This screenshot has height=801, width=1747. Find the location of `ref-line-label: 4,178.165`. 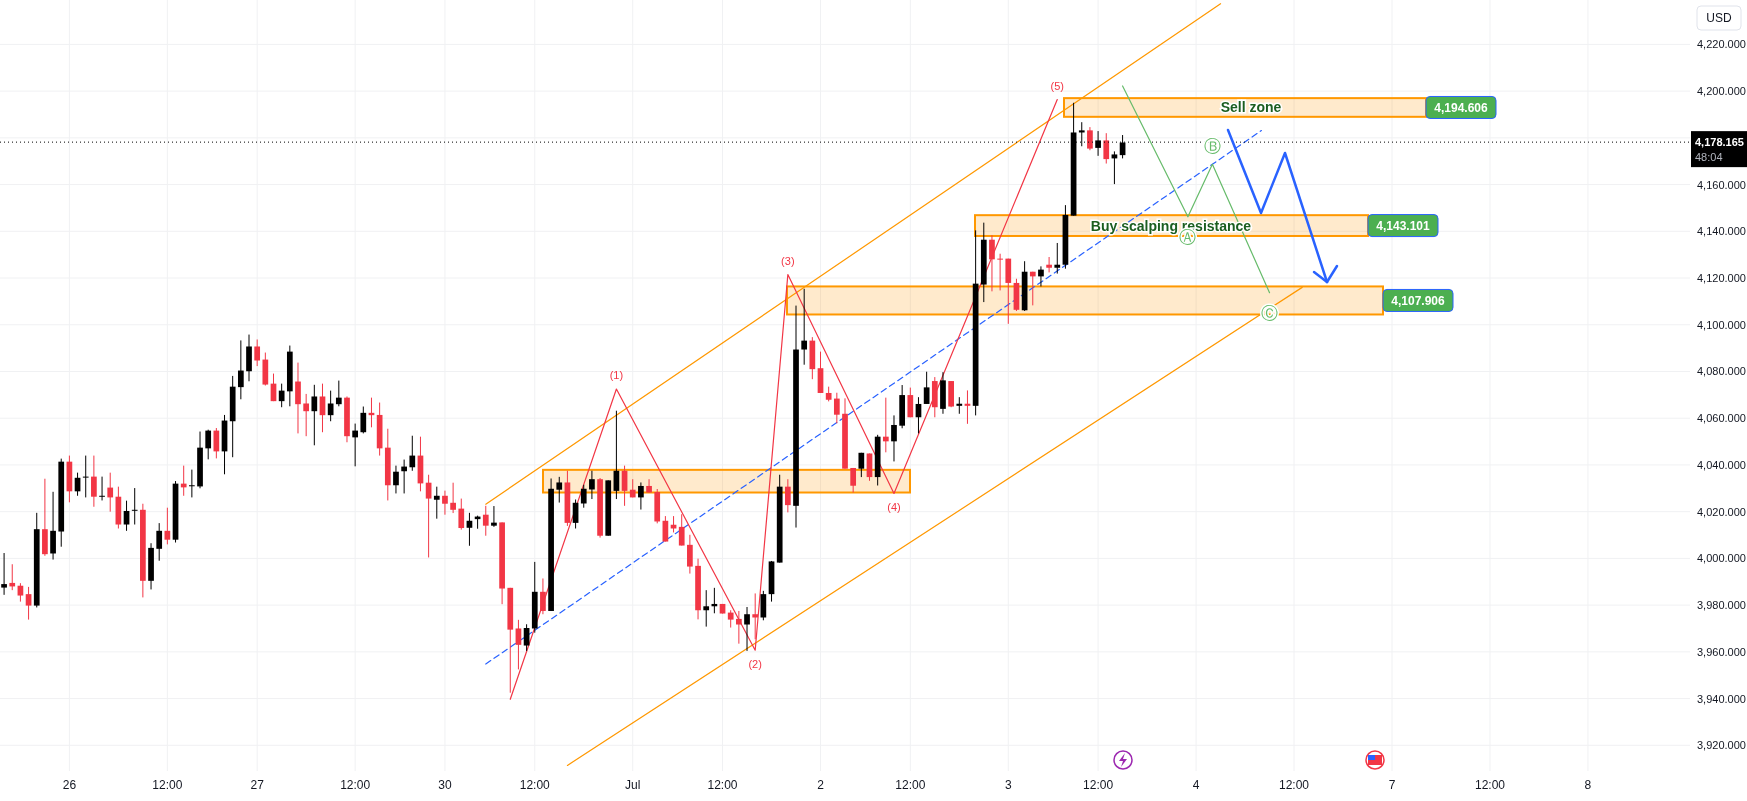

ref-line-label: 4,178.165 is located at coordinates (1719, 142).